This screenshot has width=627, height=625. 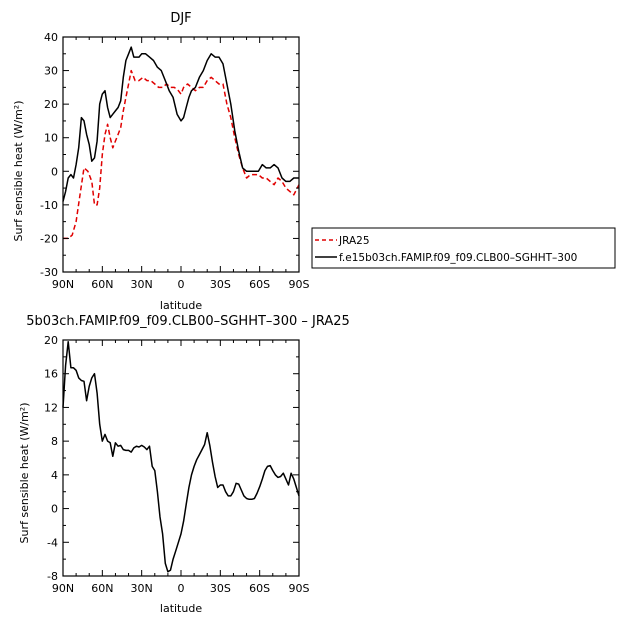 What do you see at coordinates (51, 37) in the screenshot?
I see `top-ytick-label-7: 40` at bounding box center [51, 37].